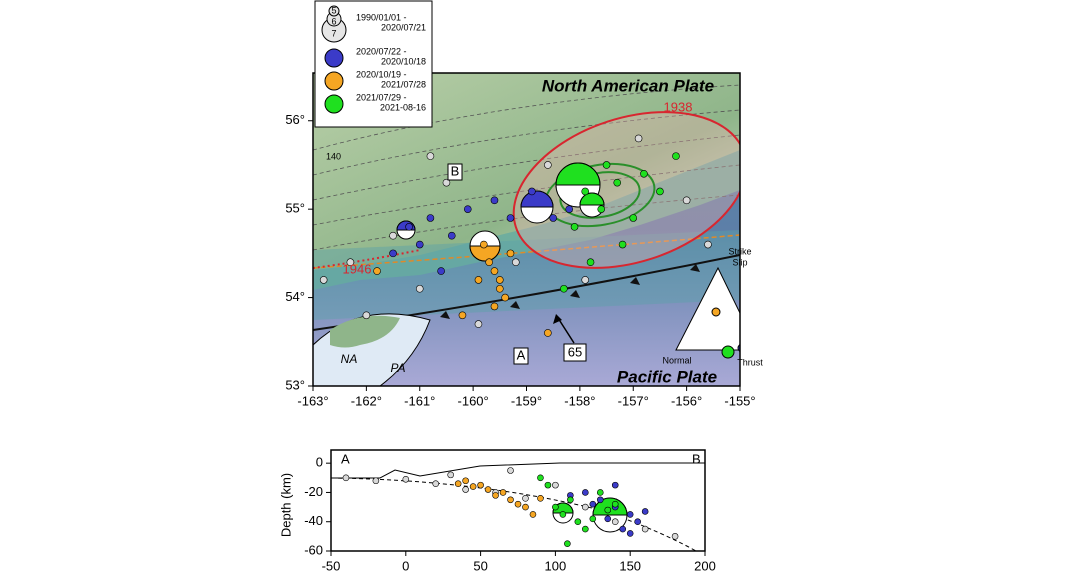 This screenshot has height=580, width=1068. I want to click on triangle-label: Slip, so click(739, 262).